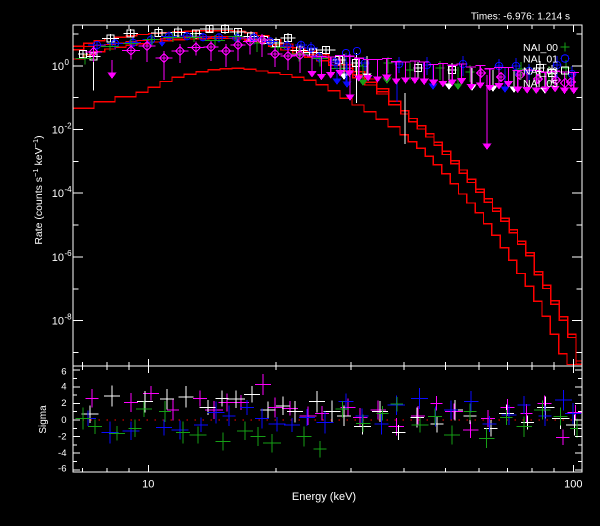 This screenshot has width=600, height=526. I want to click on svg-text: NAI_03, so click(540, 72).